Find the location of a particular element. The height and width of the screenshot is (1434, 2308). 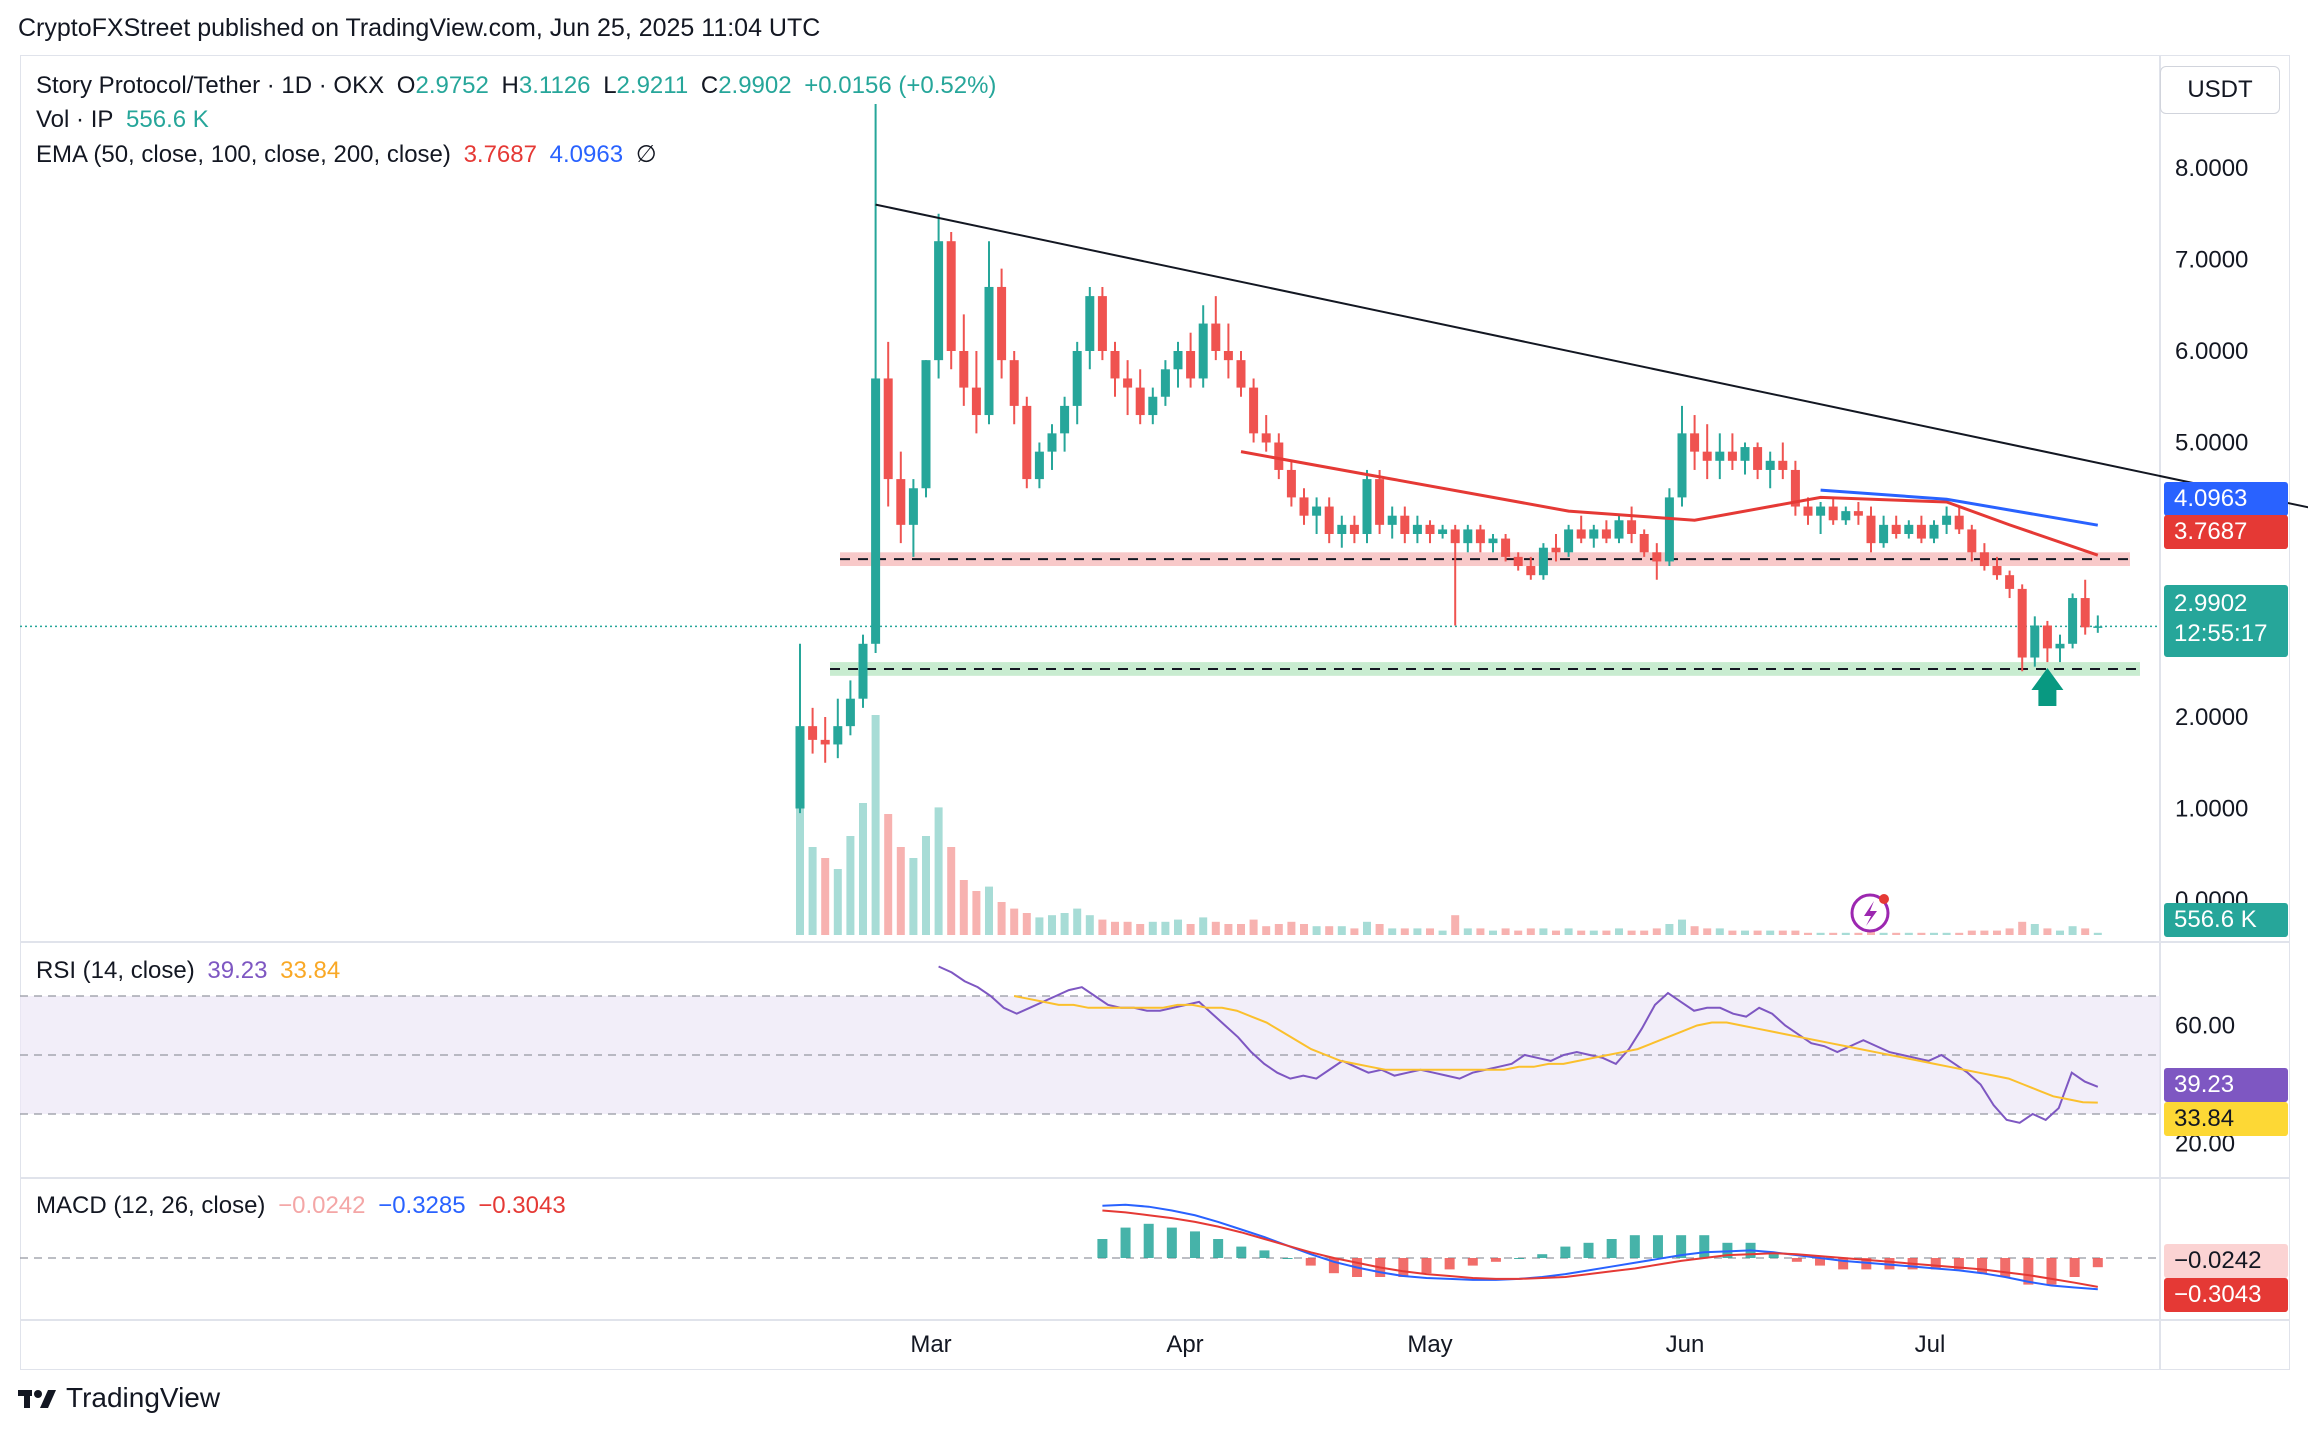

volume-label: Vol · IP is located at coordinates (75, 119).